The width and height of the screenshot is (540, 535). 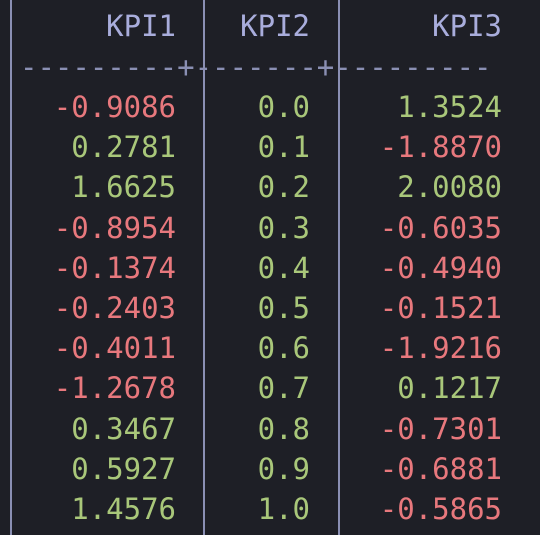 I want to click on table-cell-kpi3: 1.3524, so click(x=449, y=107).